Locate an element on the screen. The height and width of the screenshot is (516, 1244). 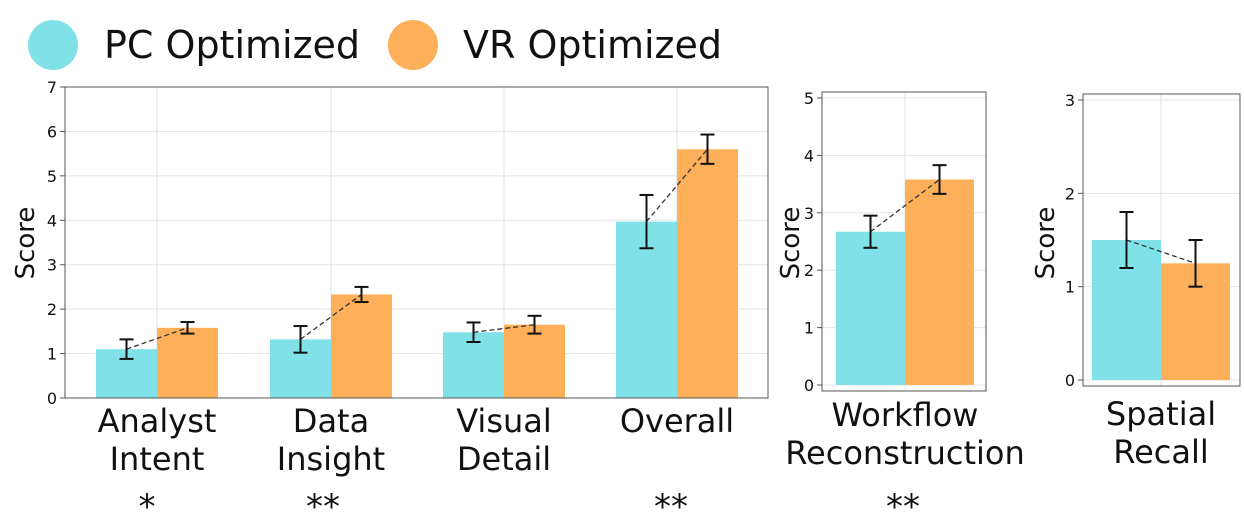
y-tick-label: 6 is located at coordinates (52, 131).